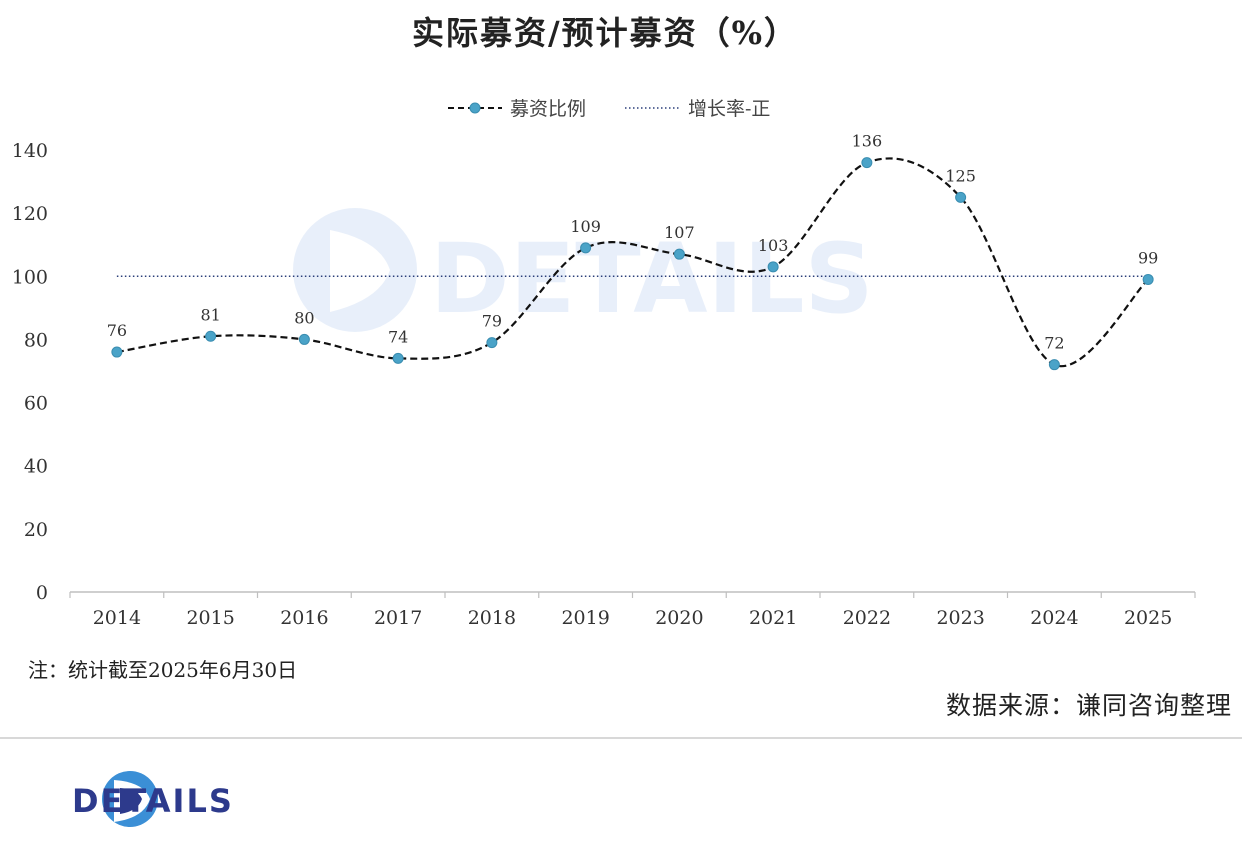 This screenshot has height=865, width=1242. I want to click on legend-series-marker, so click(475, 108).